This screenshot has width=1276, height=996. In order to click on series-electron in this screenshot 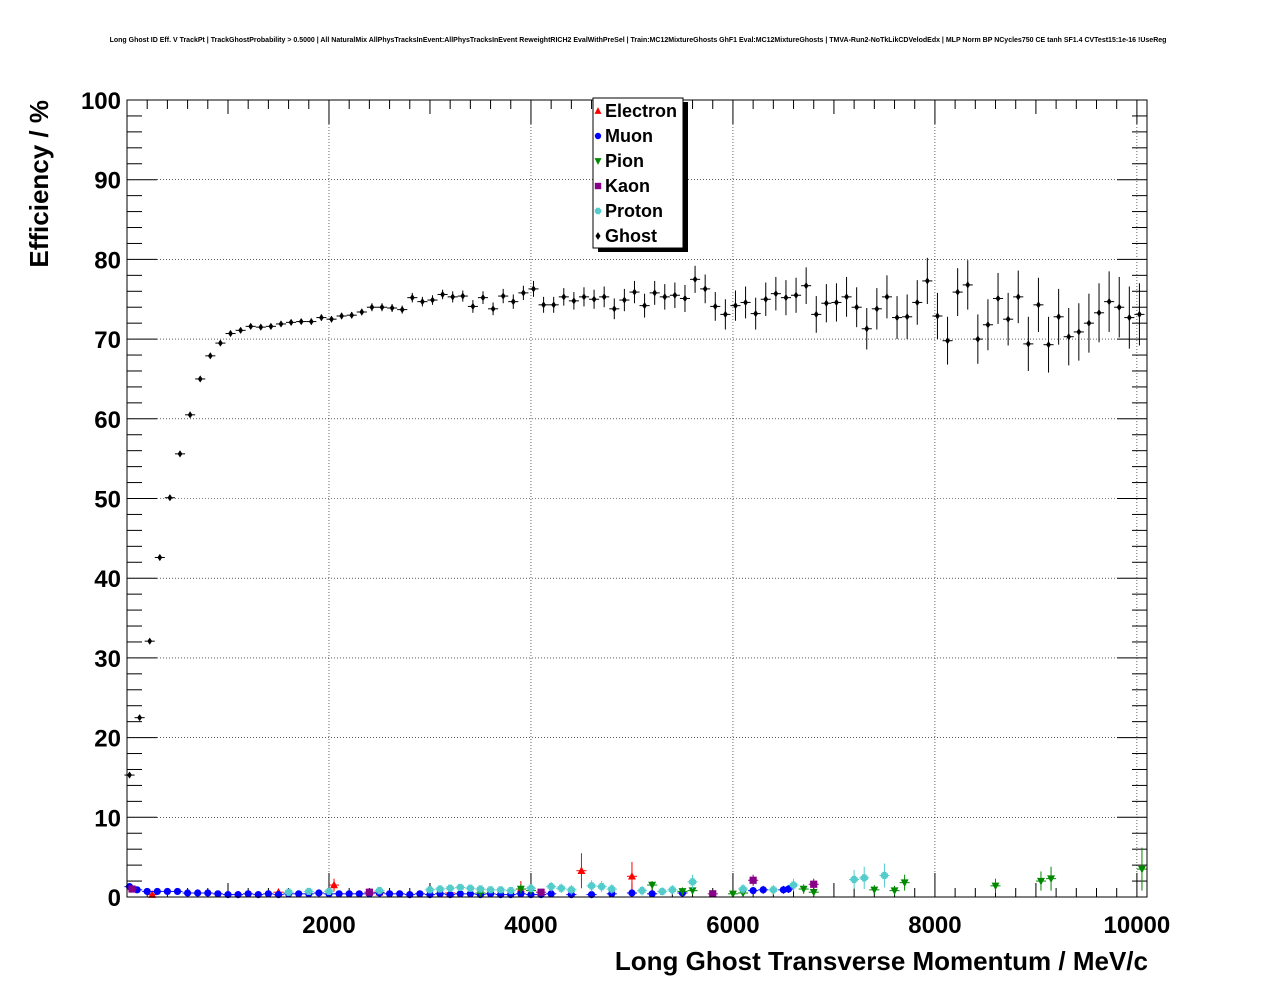, I will do `click(392, 875)`.